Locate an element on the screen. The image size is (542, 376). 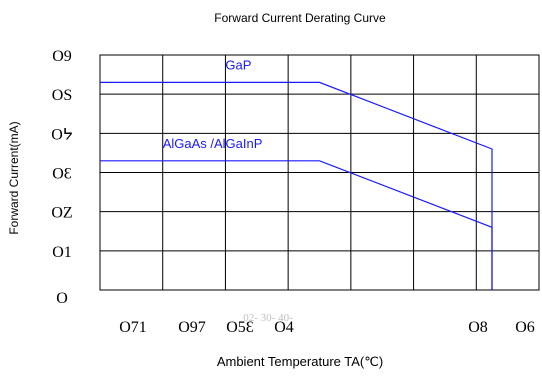
y-tick-label: Oᔭ is located at coordinates (62, 134).